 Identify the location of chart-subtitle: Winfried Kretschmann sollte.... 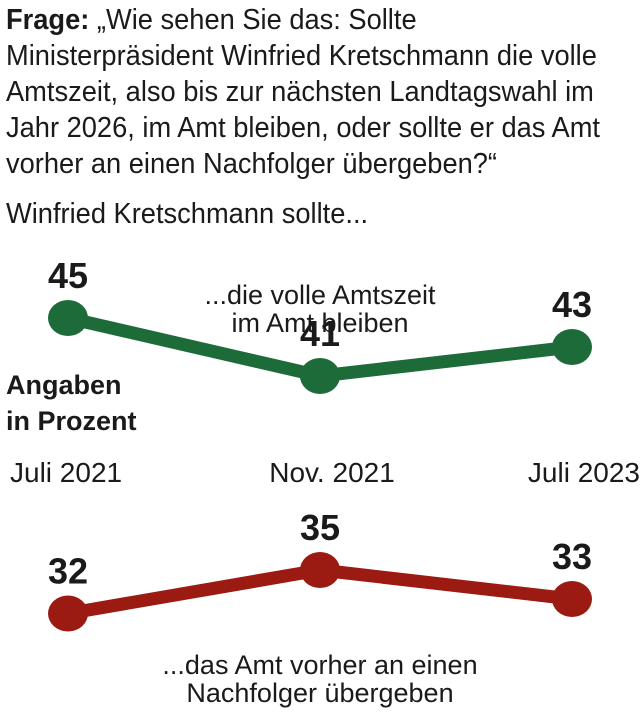
(187, 214).